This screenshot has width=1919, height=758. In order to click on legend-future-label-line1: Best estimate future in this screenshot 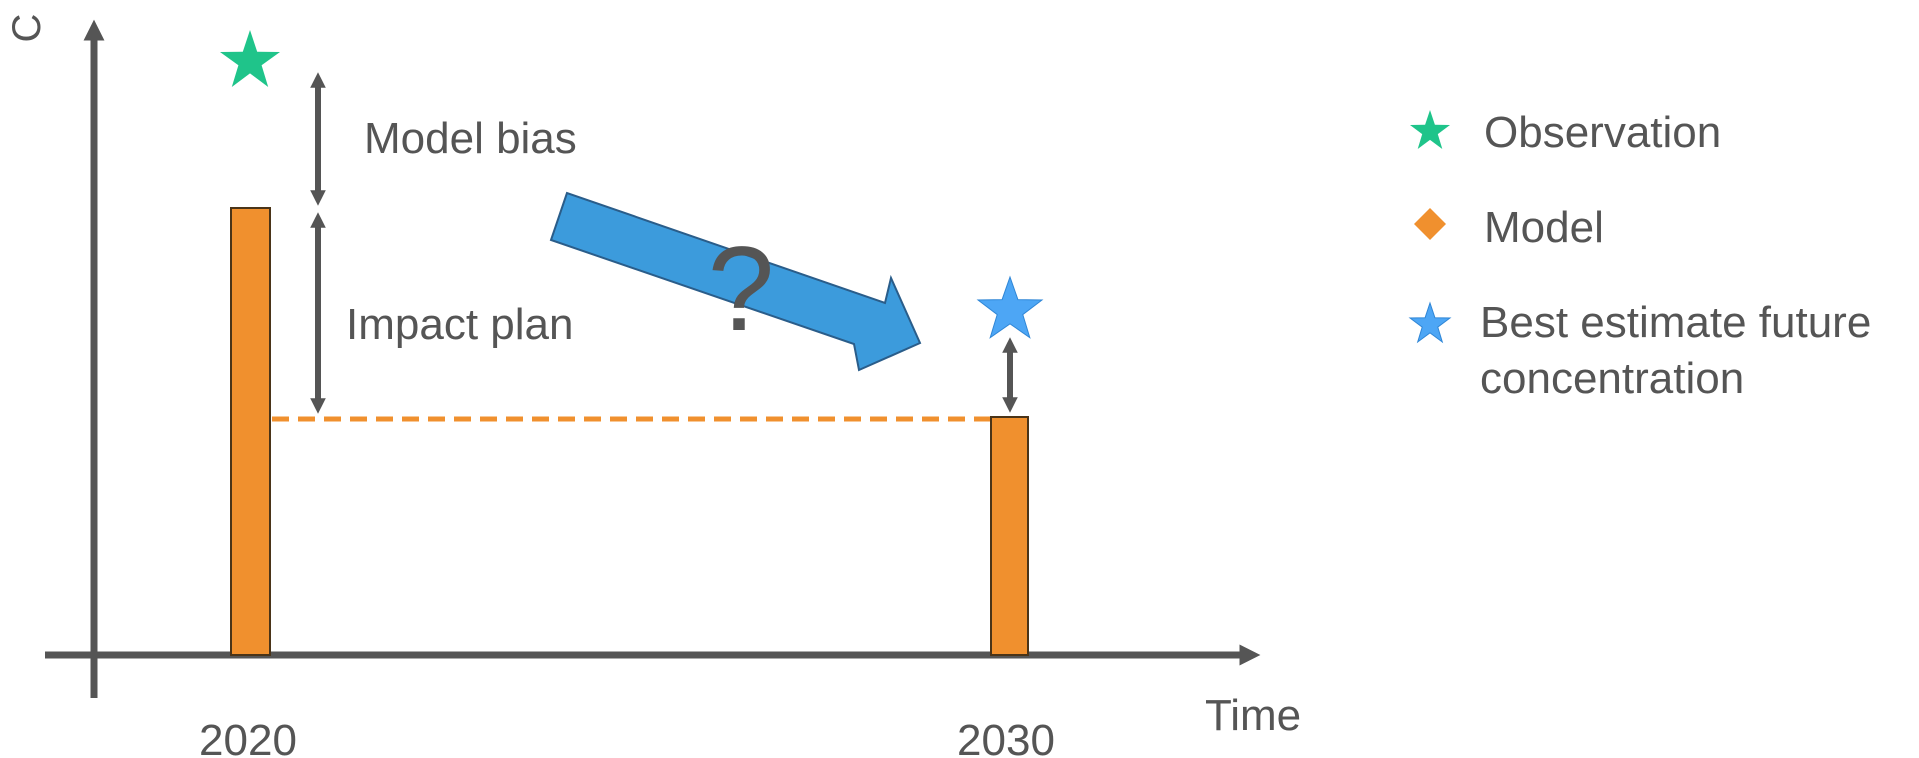, I will do `click(1675, 322)`.